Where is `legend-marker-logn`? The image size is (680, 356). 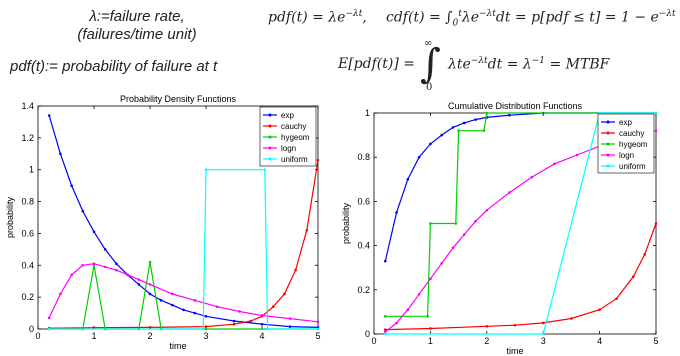 legend-marker-logn is located at coordinates (270, 148).